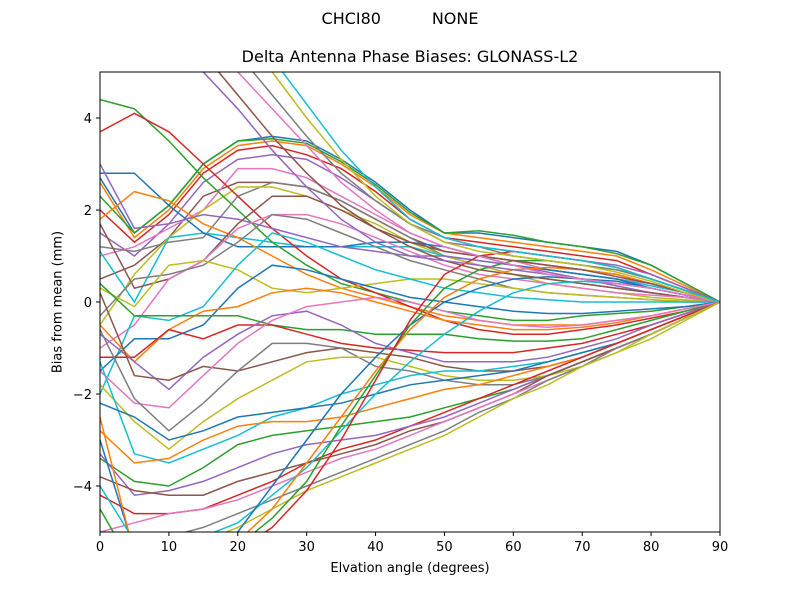  What do you see at coordinates (400, 18) in the screenshot?
I see `figure-suptitle: CHCI80 NONE` at bounding box center [400, 18].